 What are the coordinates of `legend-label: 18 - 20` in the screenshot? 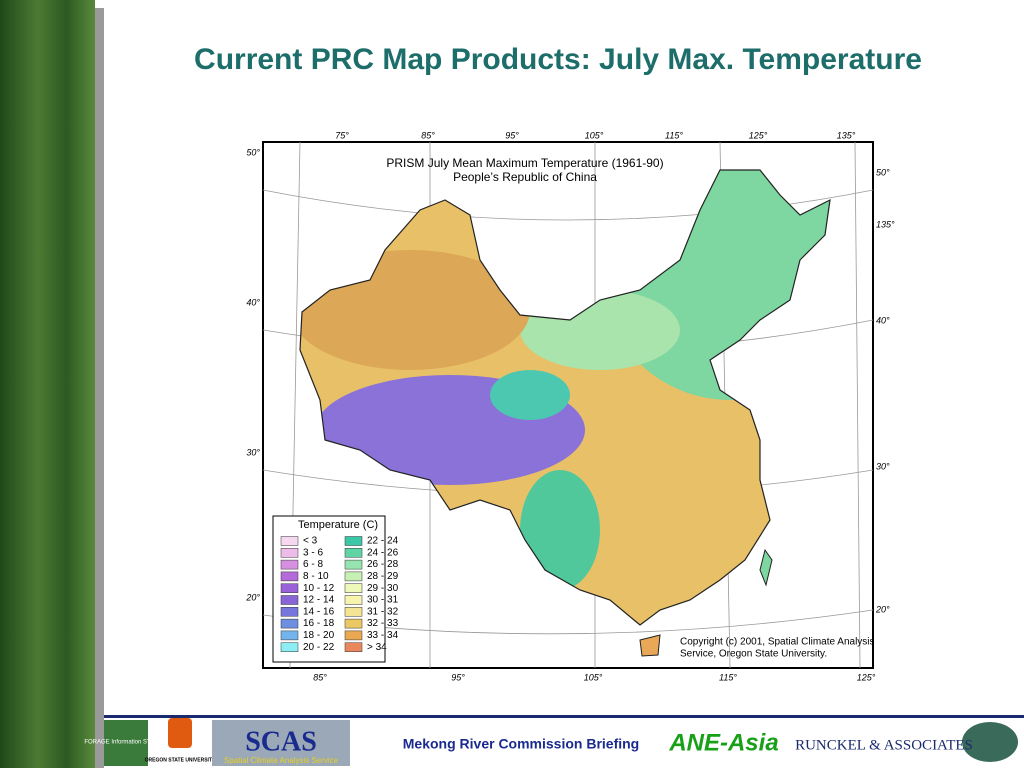 It's located at (319, 635).